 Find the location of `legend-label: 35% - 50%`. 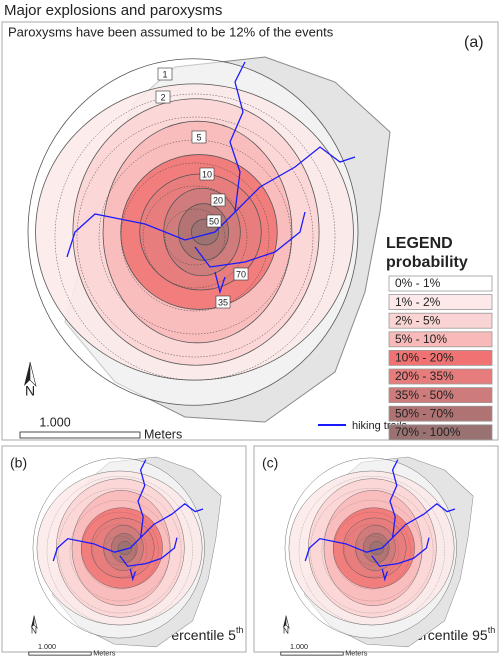

legend-label: 35% - 50% is located at coordinates (424, 395).